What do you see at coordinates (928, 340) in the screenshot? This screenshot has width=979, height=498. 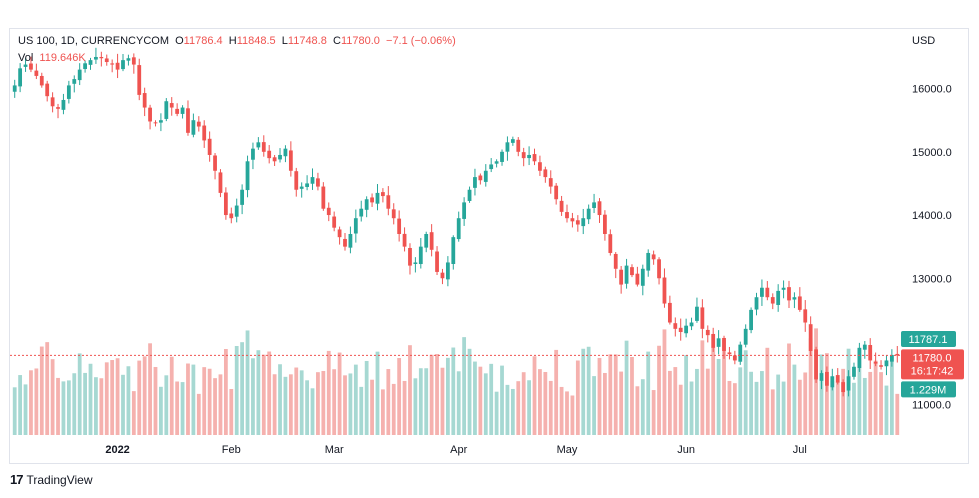 I see `price-badge-up-text: 11787.1` at bounding box center [928, 340].